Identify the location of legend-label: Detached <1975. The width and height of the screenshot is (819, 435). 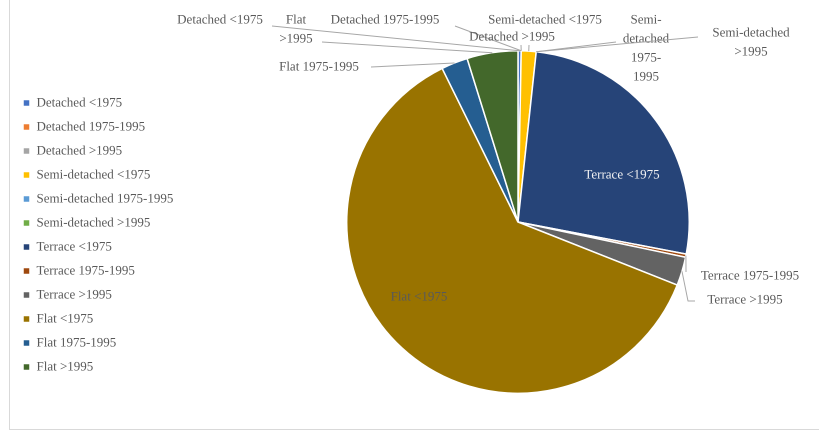
(79, 102).